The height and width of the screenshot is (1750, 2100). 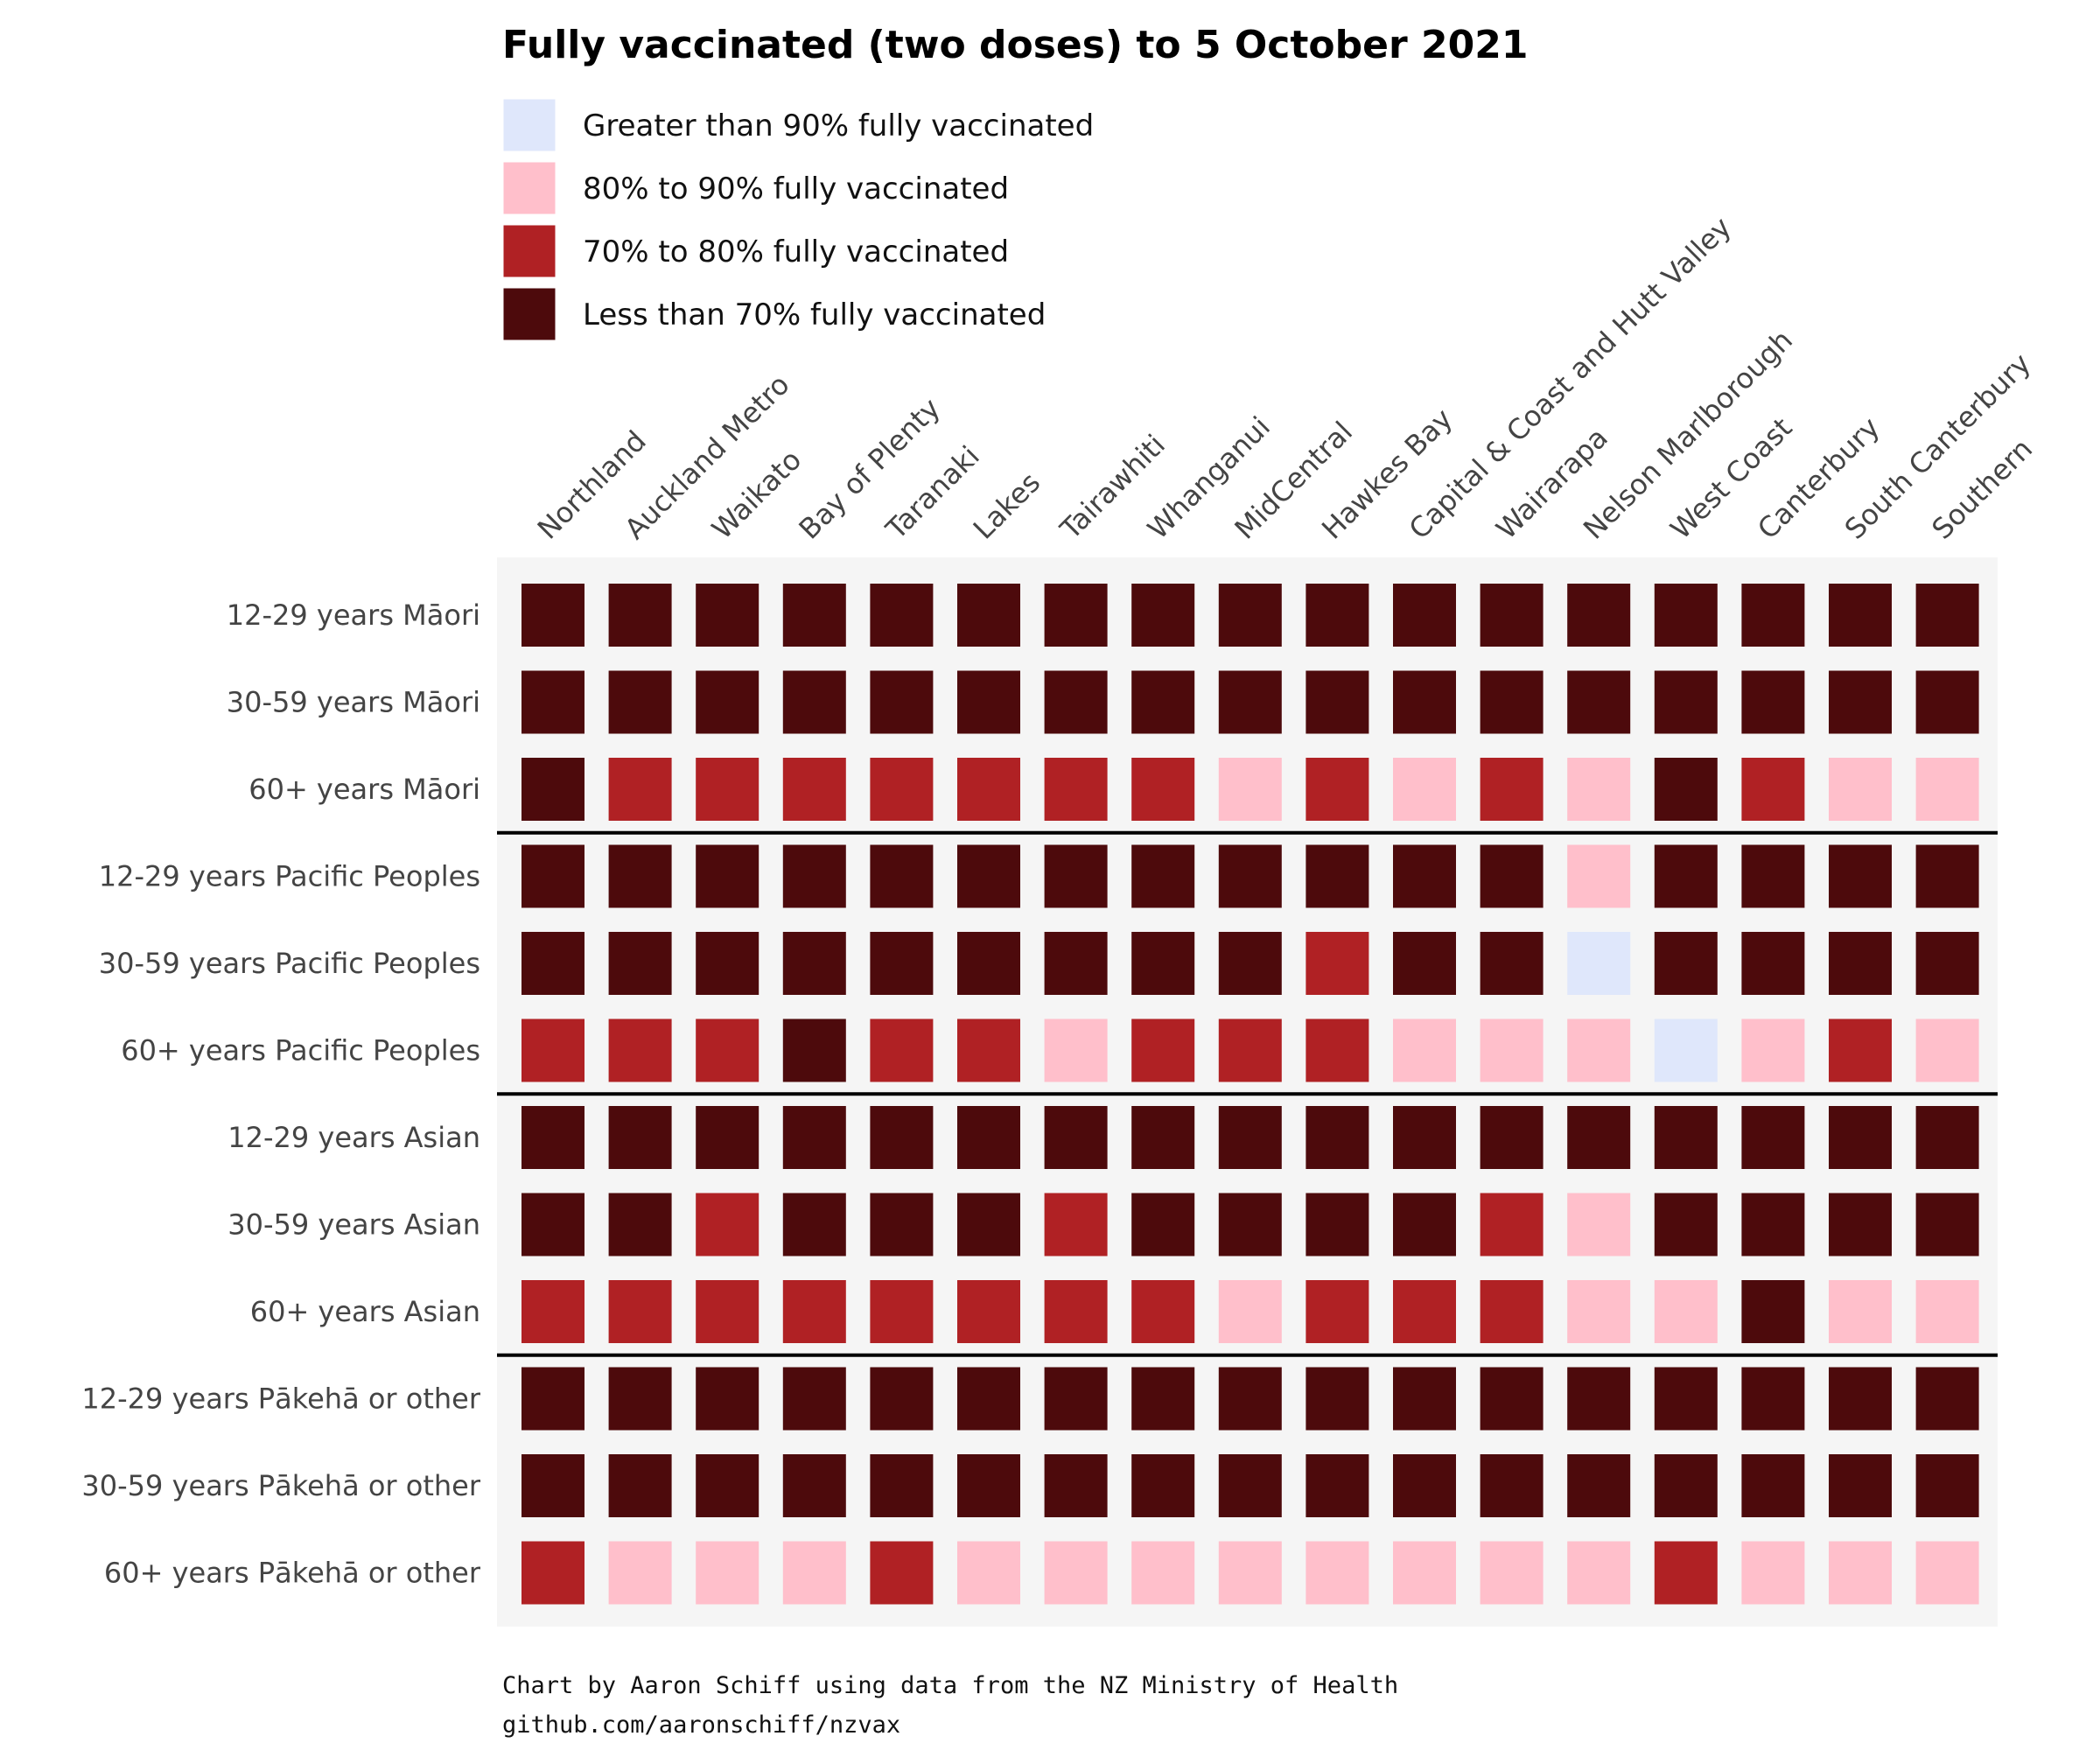 I want to click on legend-label-lt70: Less than 70% fully vaccinated, so click(x=814, y=315).